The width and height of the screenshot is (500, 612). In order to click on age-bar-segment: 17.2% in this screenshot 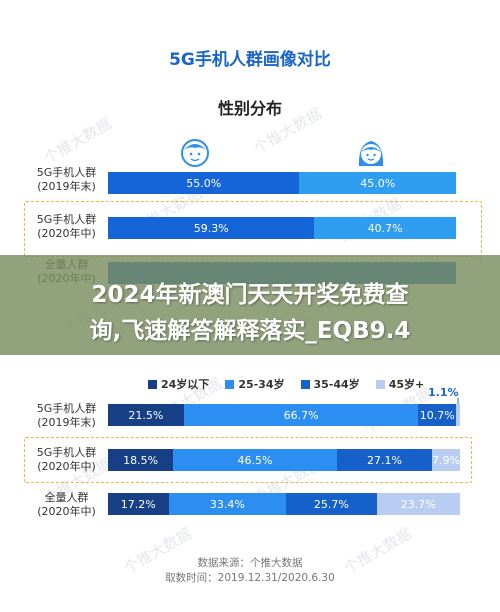, I will do `click(138, 504)`.